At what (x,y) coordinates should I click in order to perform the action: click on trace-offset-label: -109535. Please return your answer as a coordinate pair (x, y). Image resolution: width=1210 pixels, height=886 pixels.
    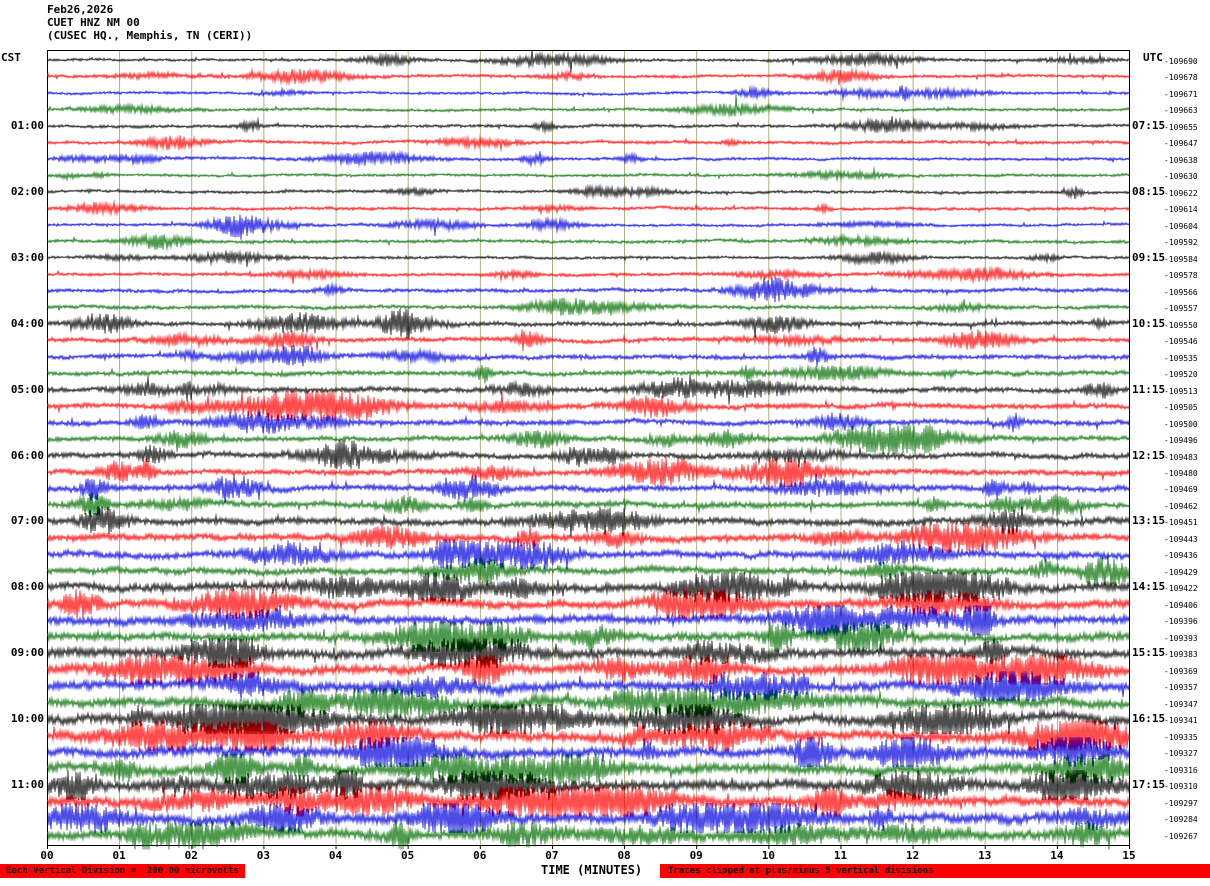
    Looking at the image, I should click on (1181, 358).